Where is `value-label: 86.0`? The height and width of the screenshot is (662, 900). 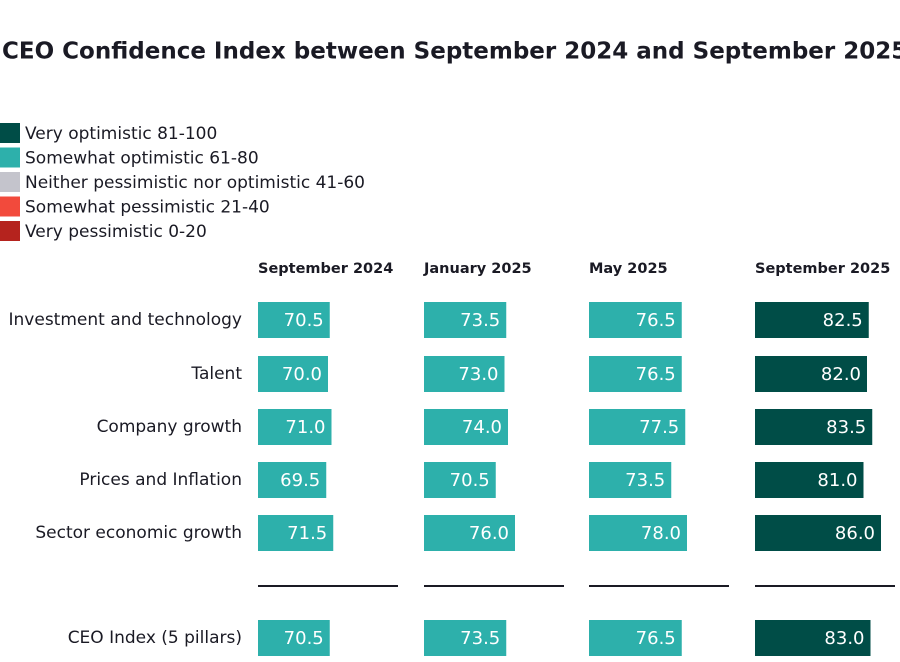
value-label: 86.0 is located at coordinates (855, 533).